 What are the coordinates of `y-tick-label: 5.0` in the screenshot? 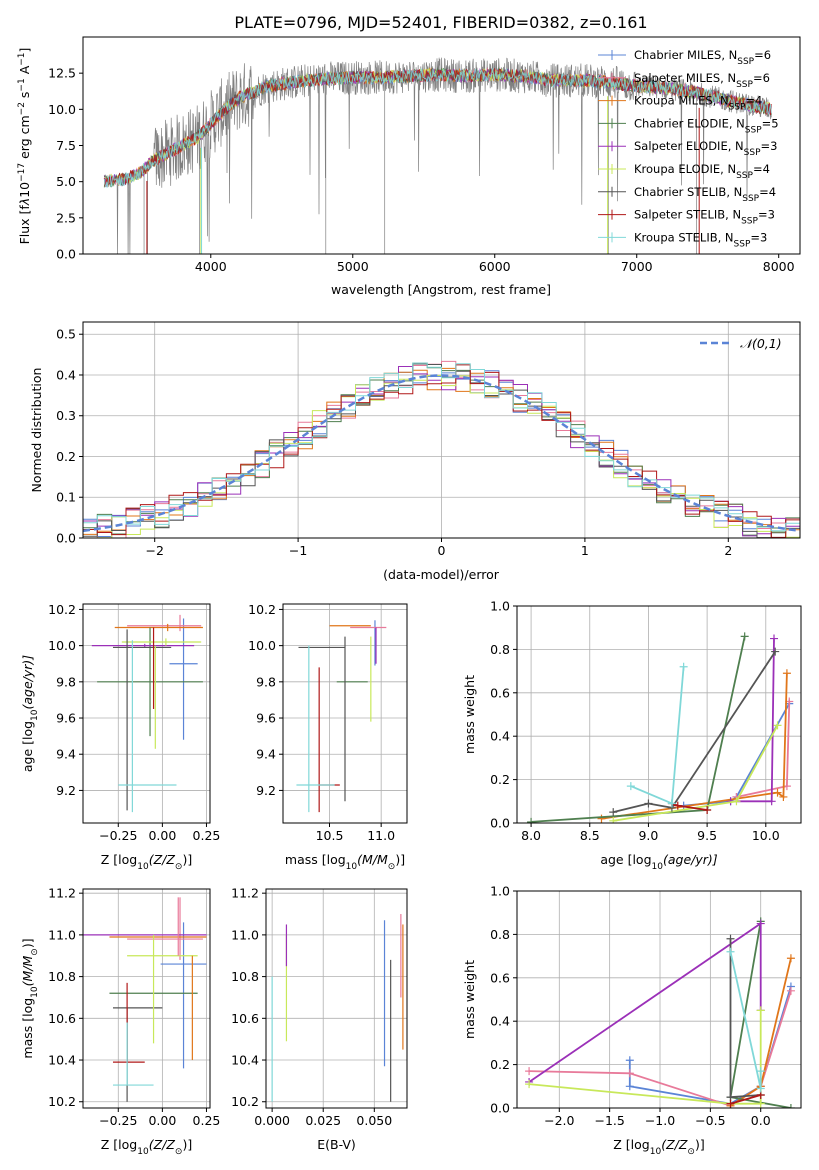 It's located at (66, 181).